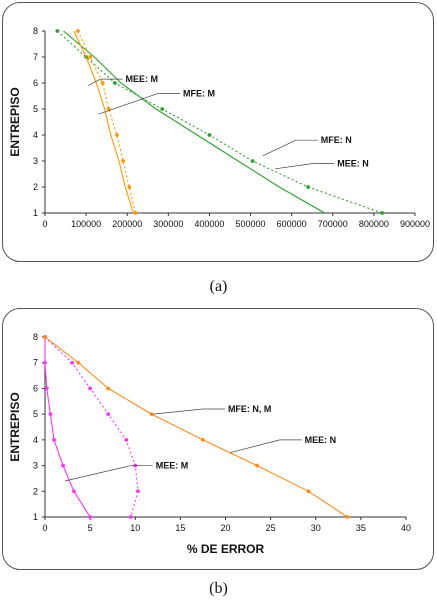 This screenshot has width=437, height=604. Describe the element at coordinates (250, 409) in the screenshot. I see `annotation-label: MFE: N, M` at that location.